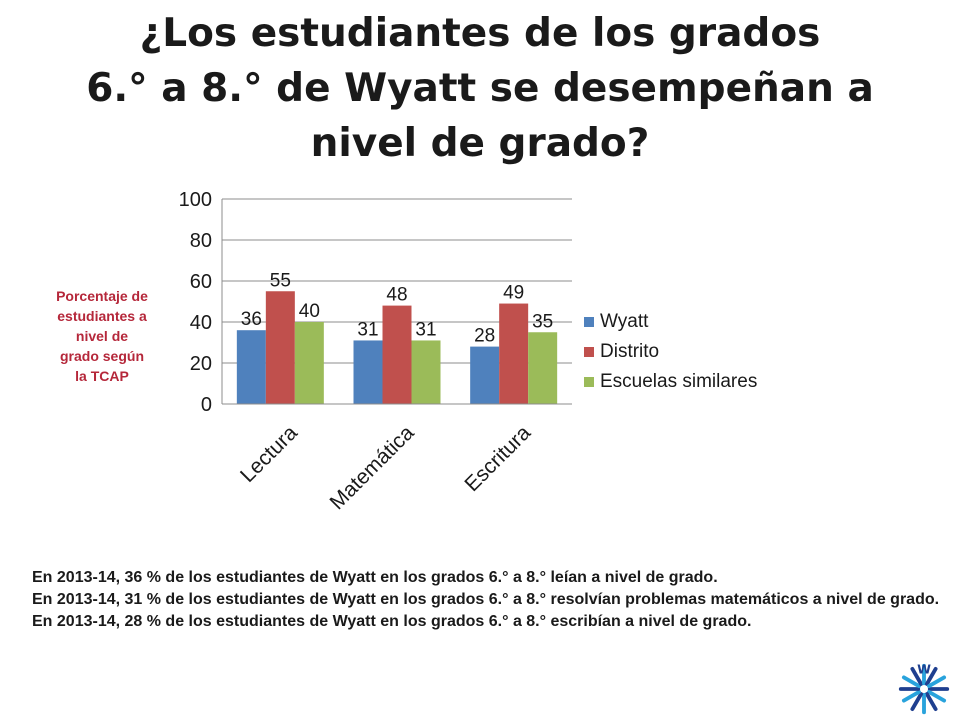  What do you see at coordinates (396, 295) in the screenshot?
I see `data-label: 48` at bounding box center [396, 295].